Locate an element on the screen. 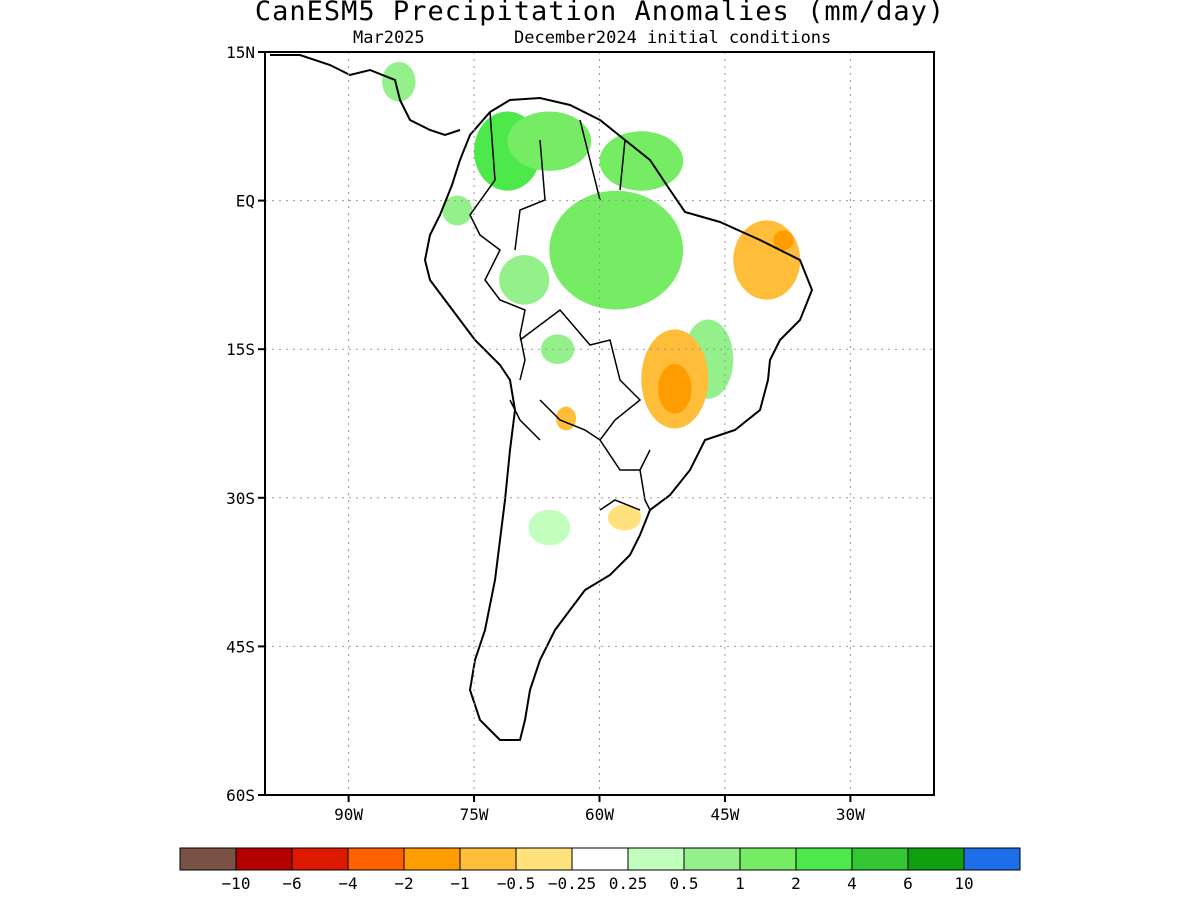 This screenshot has height=900, width=1200. anomaly-ecuador-wet is located at coordinates (457, 210).